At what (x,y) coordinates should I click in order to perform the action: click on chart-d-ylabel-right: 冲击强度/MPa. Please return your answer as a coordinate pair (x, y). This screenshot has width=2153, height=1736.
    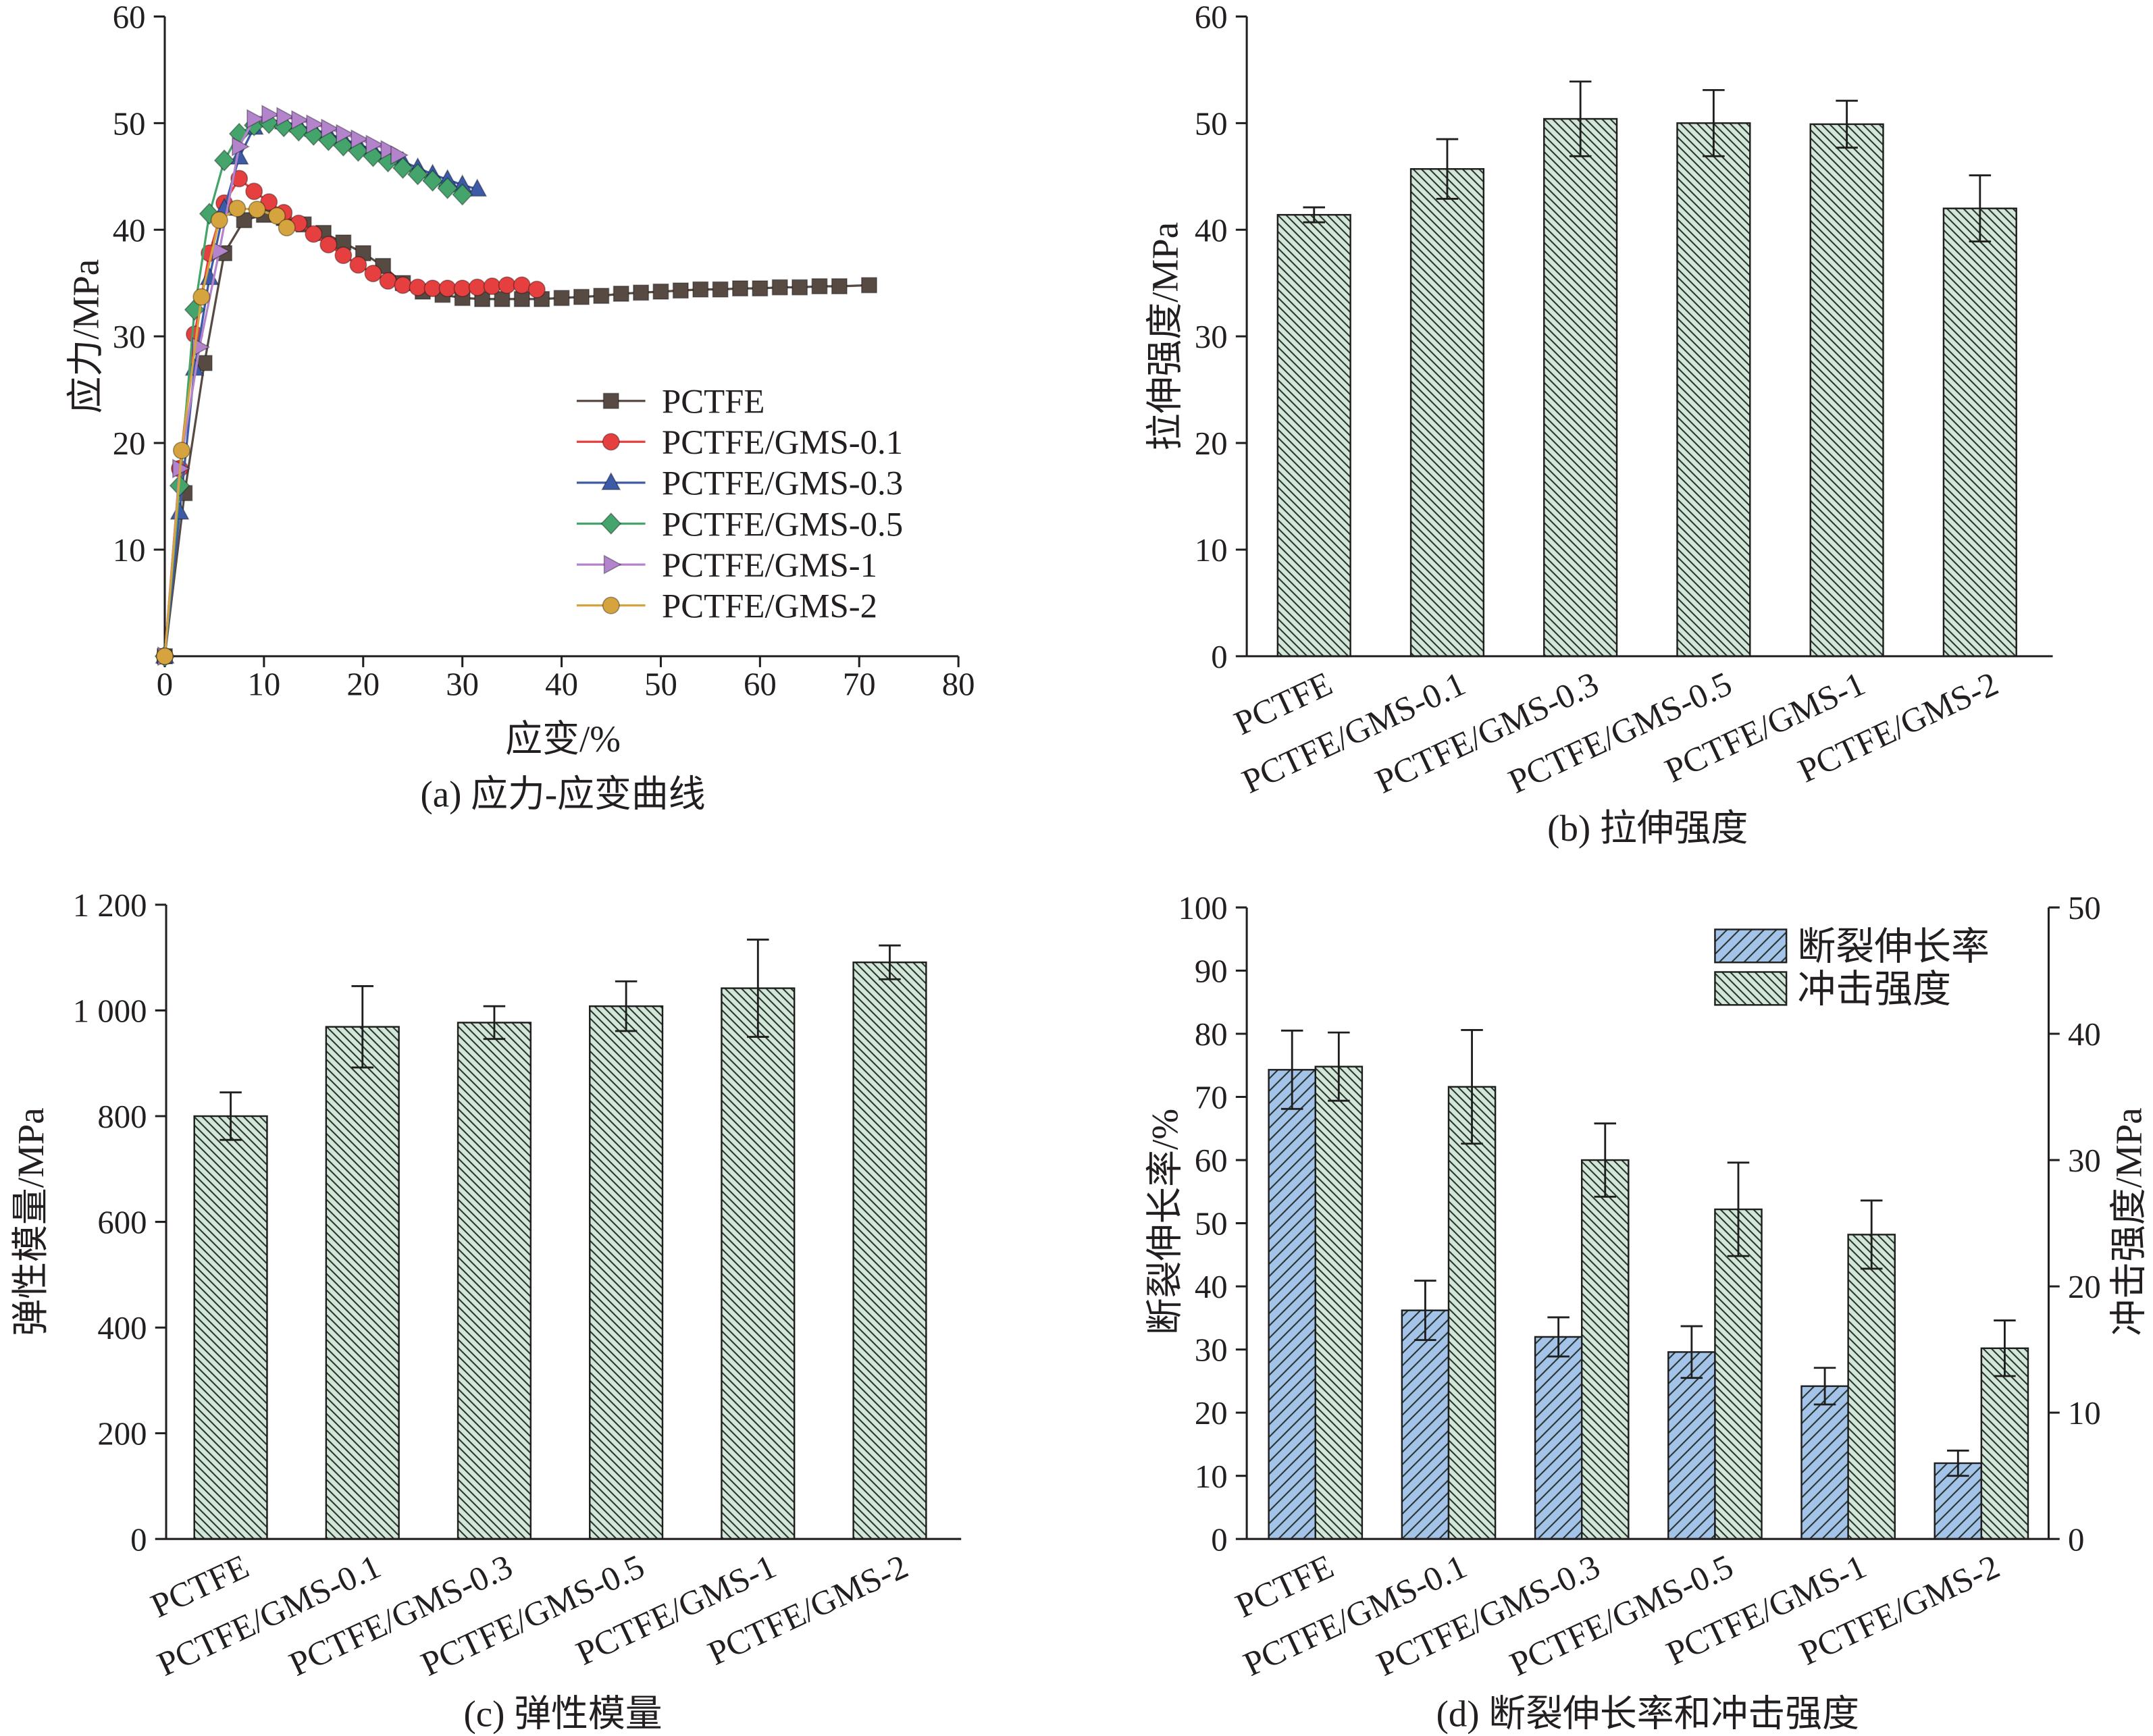
    Looking at the image, I should click on (2129, 1221).